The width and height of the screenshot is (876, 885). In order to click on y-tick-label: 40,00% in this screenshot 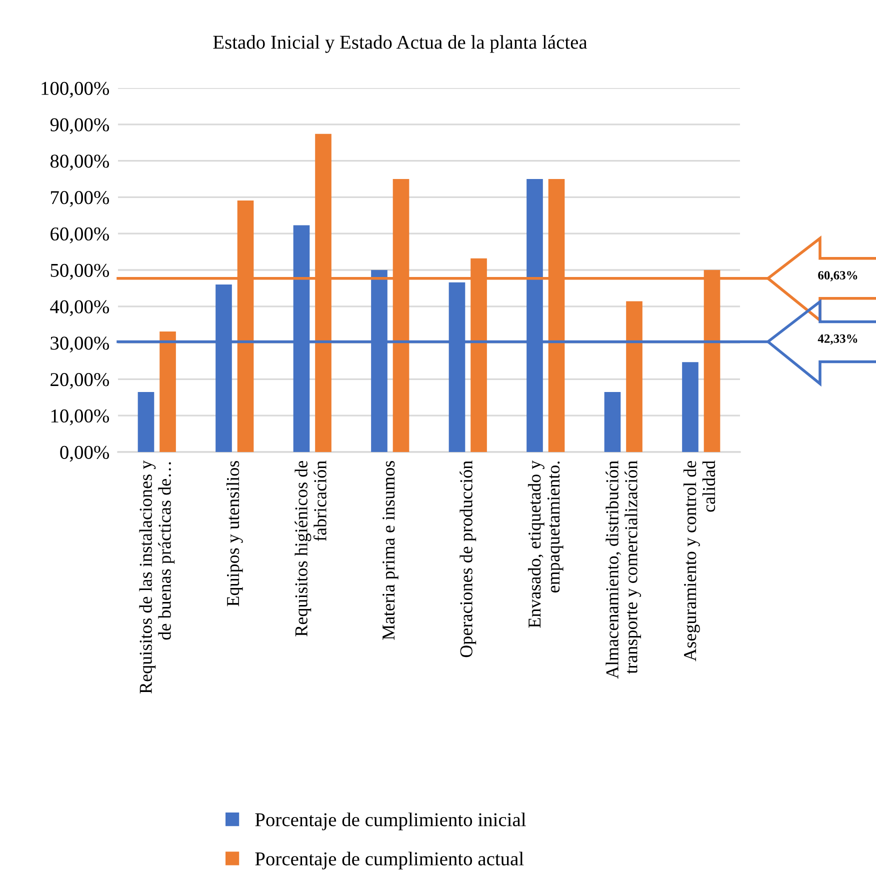, I will do `click(80, 308)`.